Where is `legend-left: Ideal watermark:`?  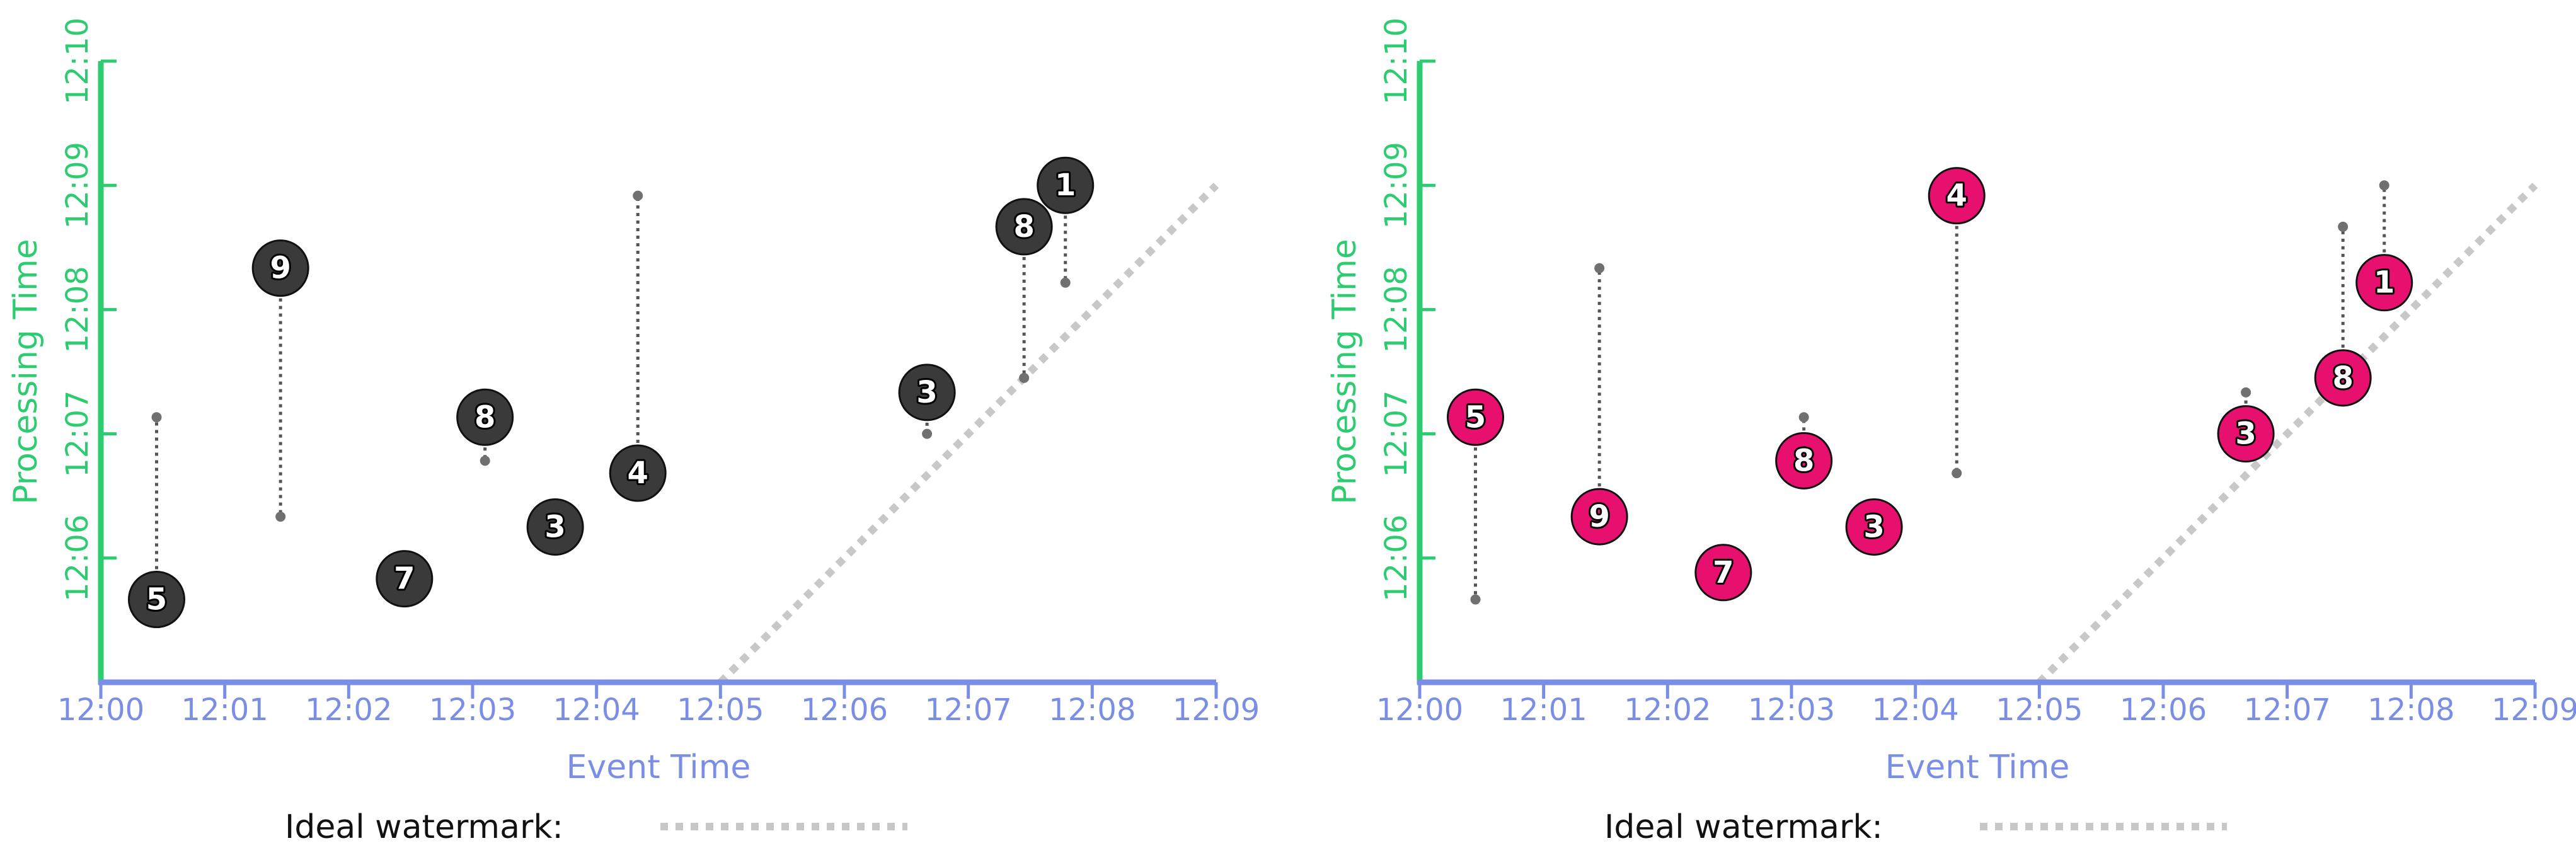
legend-left: Ideal watermark: is located at coordinates (596, 827).